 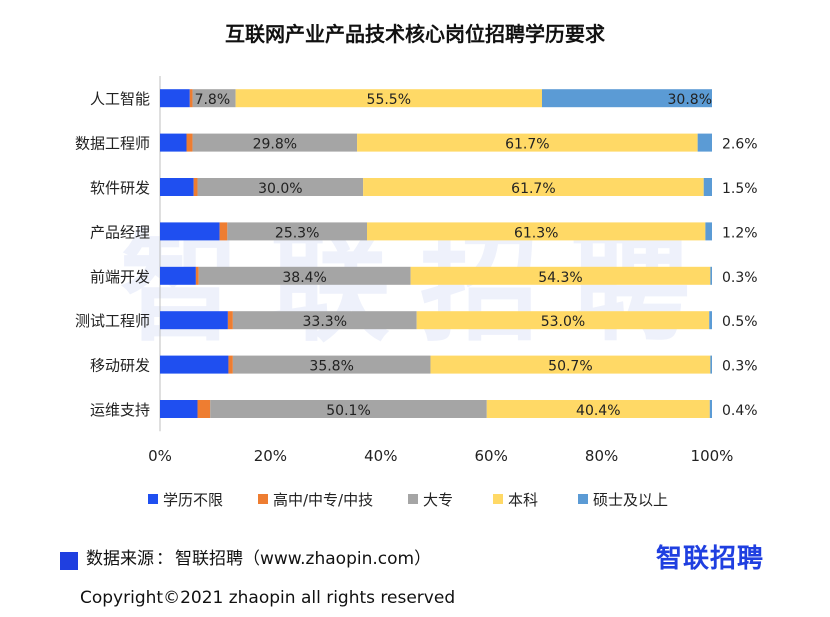 What do you see at coordinates (740, 233) in the screenshot?
I see `data-label: 1.2%` at bounding box center [740, 233].